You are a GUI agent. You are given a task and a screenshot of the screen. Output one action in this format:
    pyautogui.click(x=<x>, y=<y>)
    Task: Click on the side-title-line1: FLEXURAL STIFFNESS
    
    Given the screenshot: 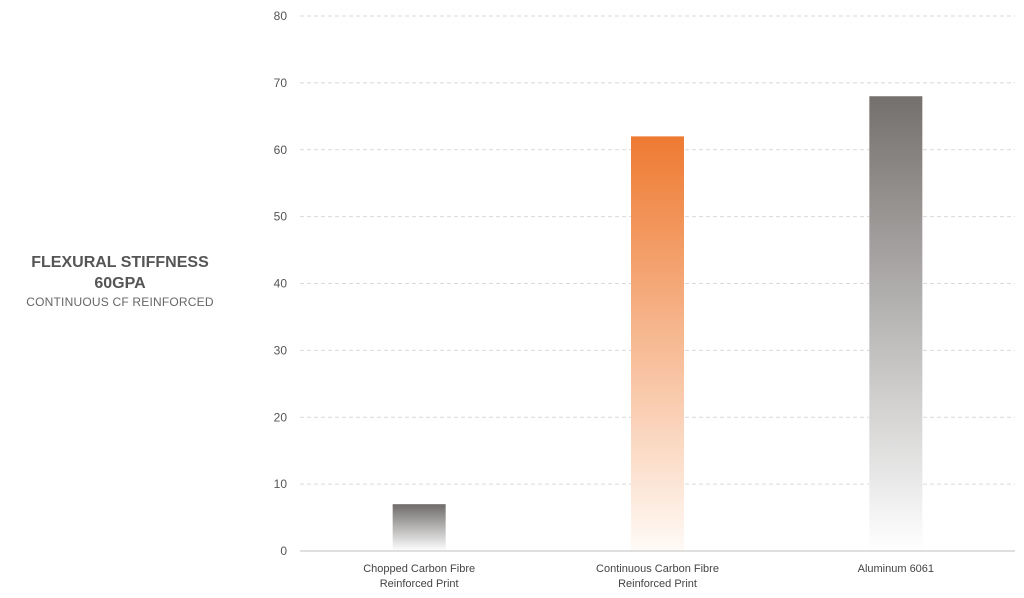 What is the action you would take?
    pyautogui.click(x=120, y=262)
    